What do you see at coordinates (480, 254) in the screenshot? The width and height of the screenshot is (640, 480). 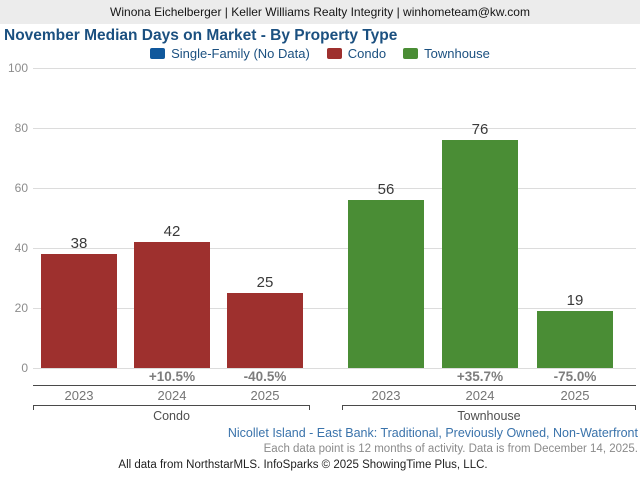 I see `bar-townhouse-2024` at bounding box center [480, 254].